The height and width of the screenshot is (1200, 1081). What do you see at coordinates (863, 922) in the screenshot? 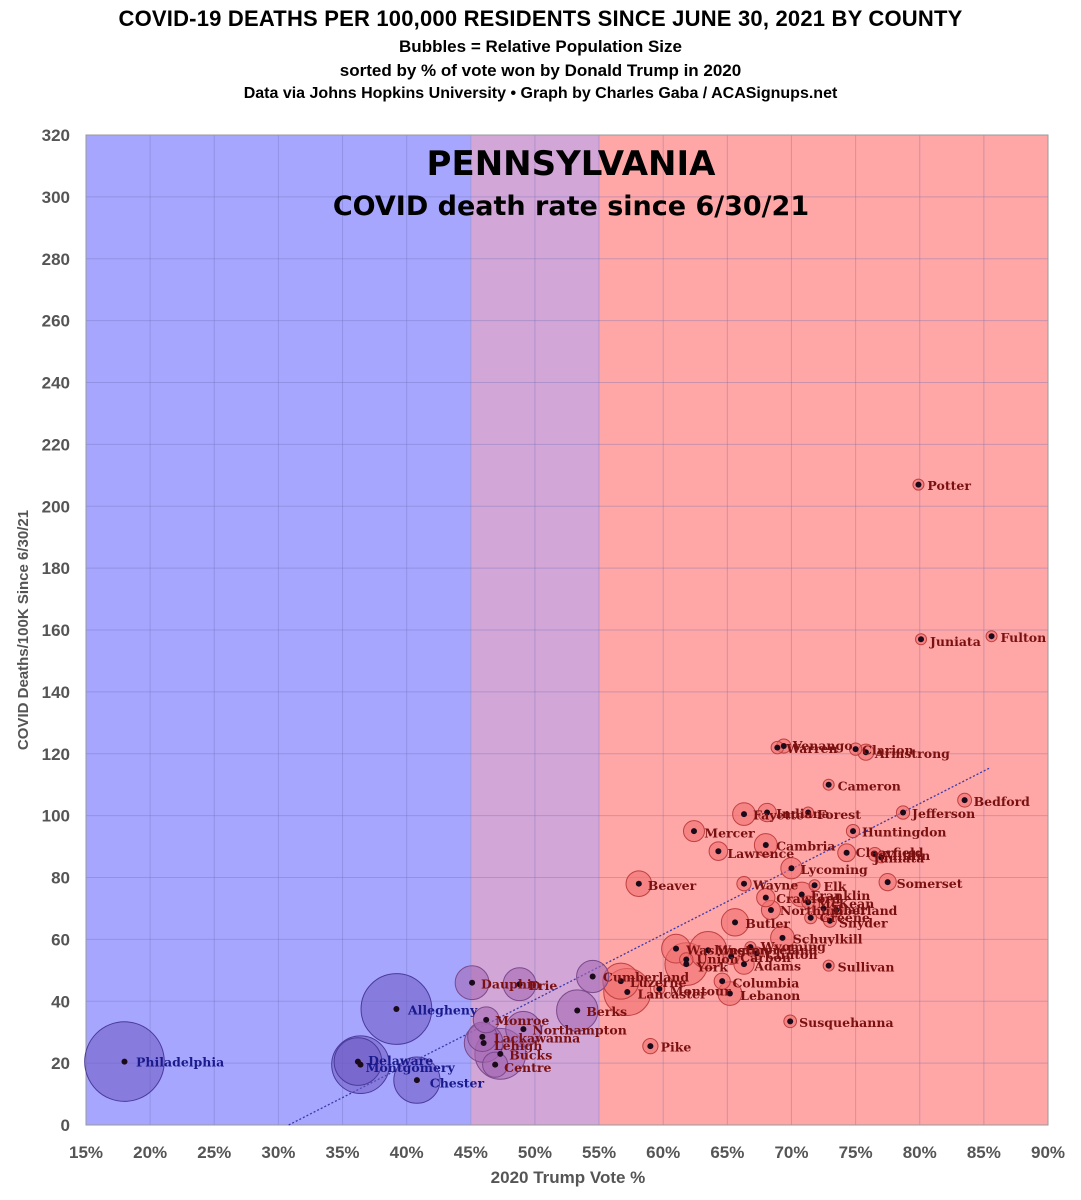
I see `county-label: Snyder` at bounding box center [863, 922].